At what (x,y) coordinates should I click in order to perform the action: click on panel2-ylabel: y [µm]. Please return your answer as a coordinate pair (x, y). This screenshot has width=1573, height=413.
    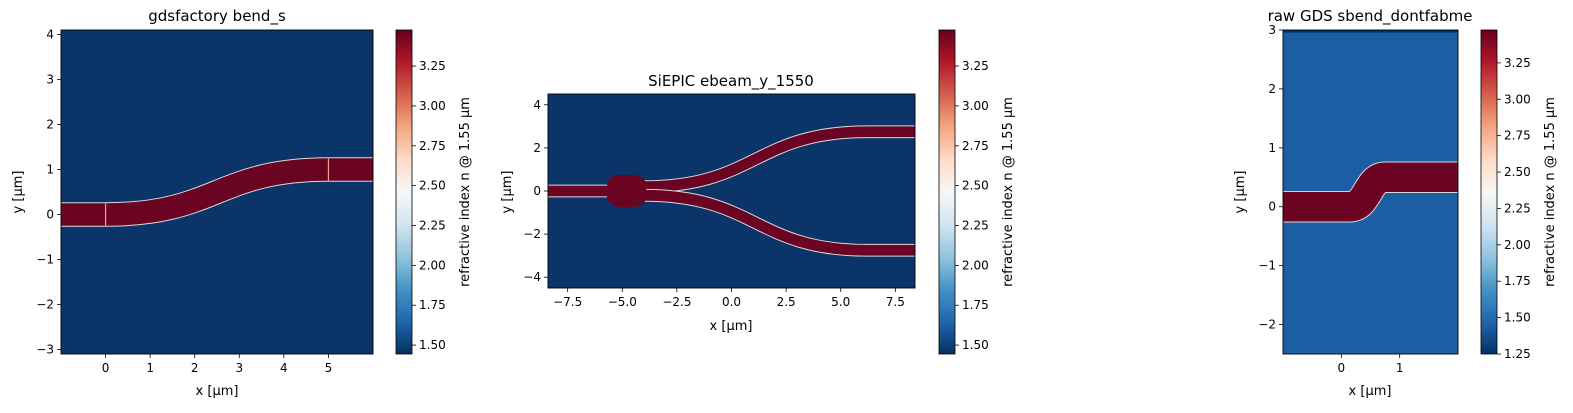
    Looking at the image, I should click on (507, 192).